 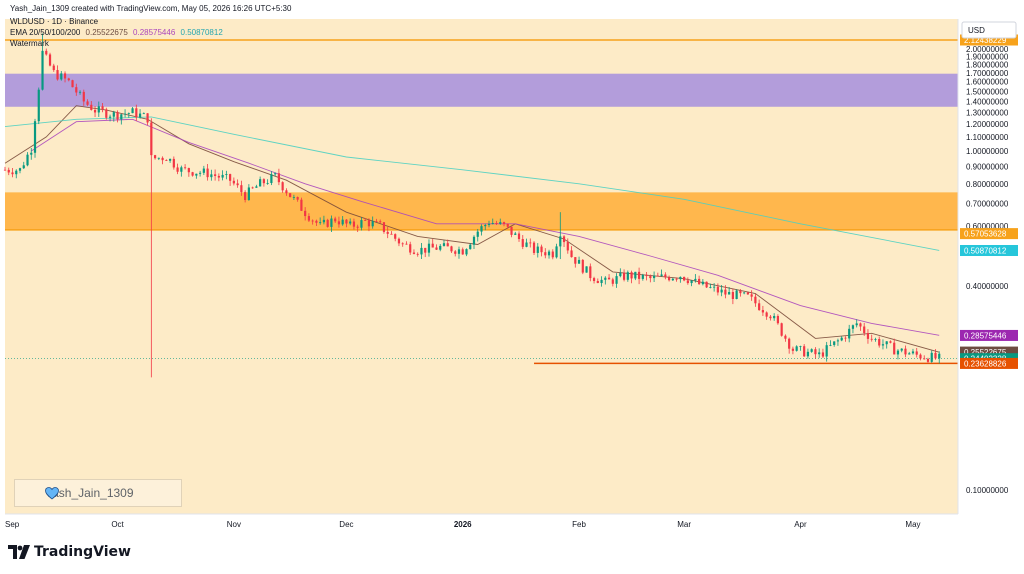 What do you see at coordinates (29, 43) in the screenshot?
I see `watermark-legend: Watermark` at bounding box center [29, 43].